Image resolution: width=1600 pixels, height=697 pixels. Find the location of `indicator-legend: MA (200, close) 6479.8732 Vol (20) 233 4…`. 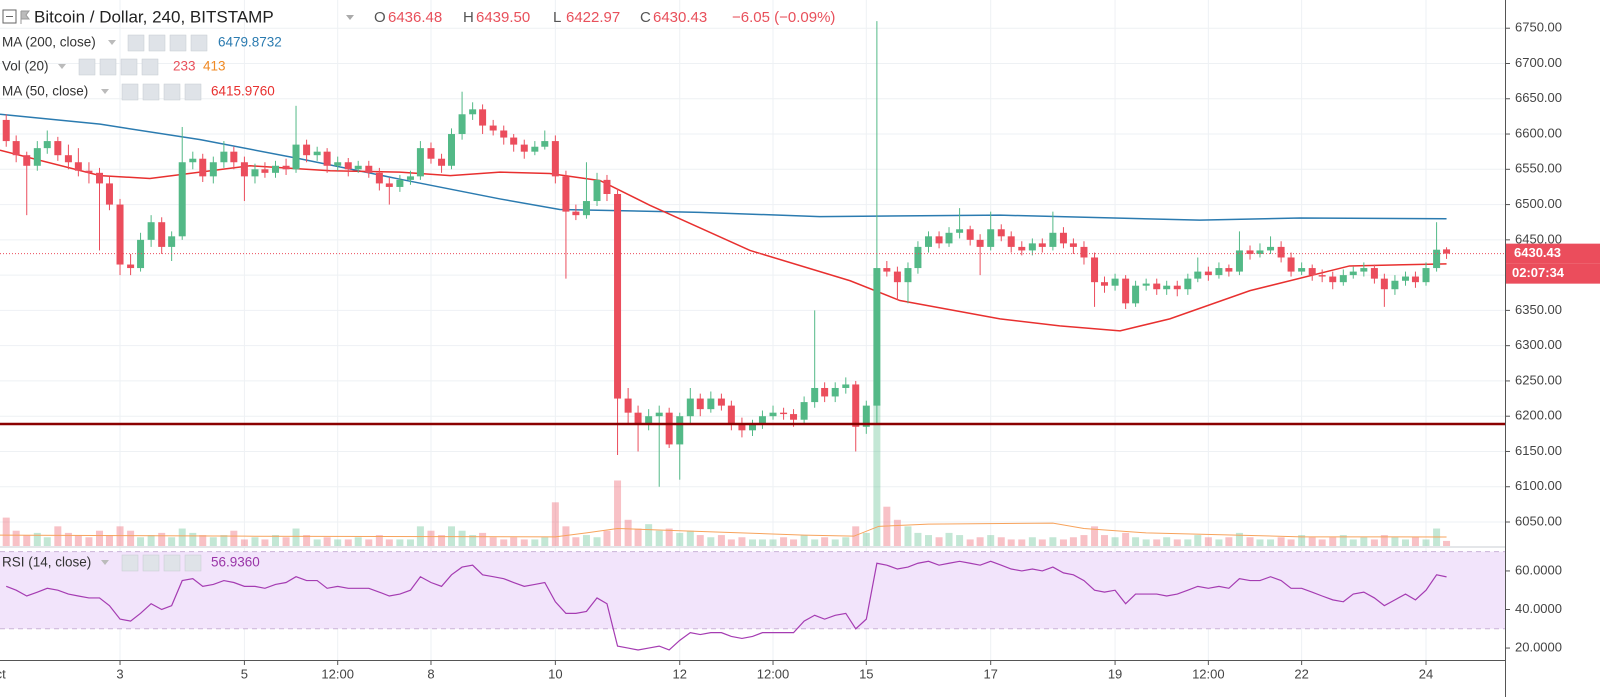

indicator-legend: MA (200, close) 6479.8732 Vol (20) 233 4… is located at coordinates (142, 303).